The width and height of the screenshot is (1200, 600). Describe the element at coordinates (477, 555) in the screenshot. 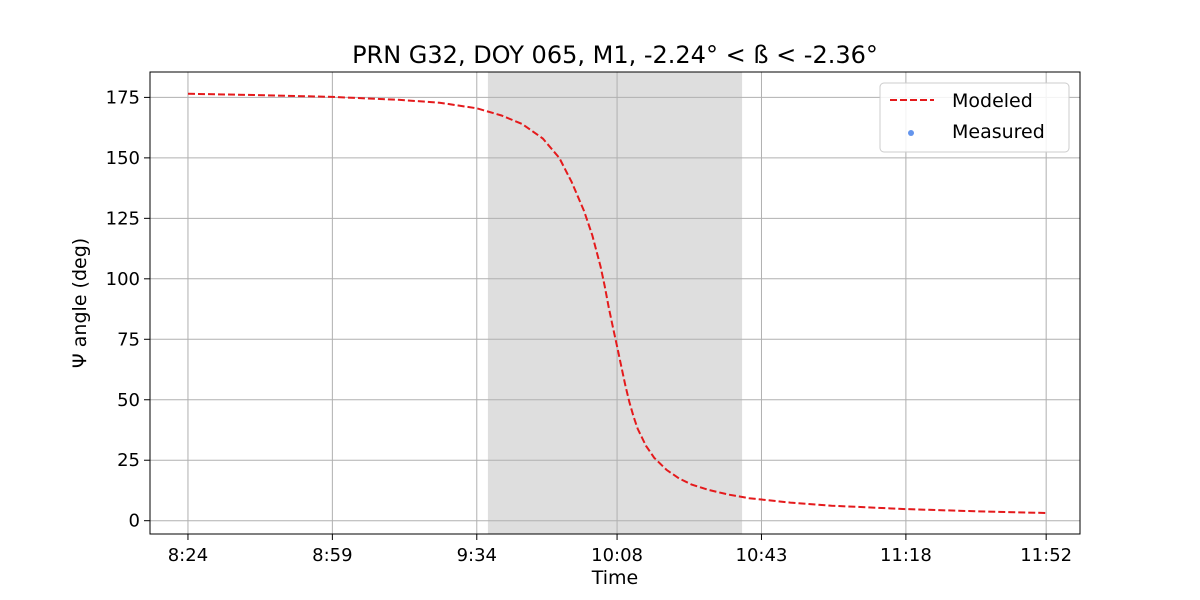

I see `x-tick-label: 9:34` at that location.